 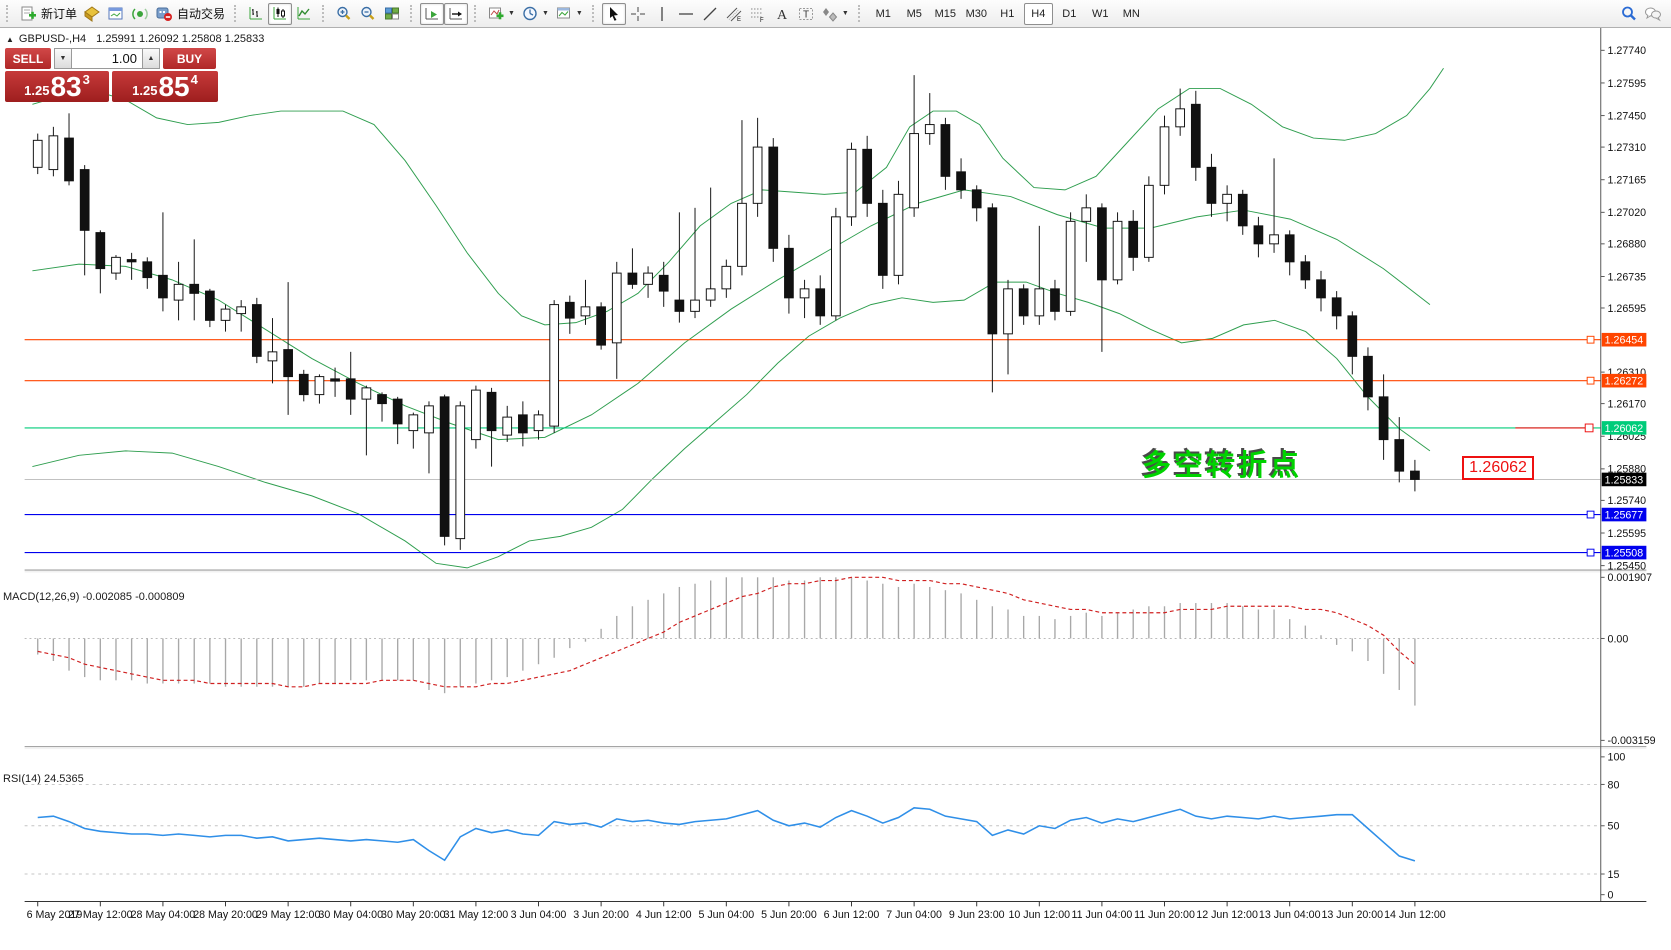 I want to click on shift-icon, so click(x=456, y=13).